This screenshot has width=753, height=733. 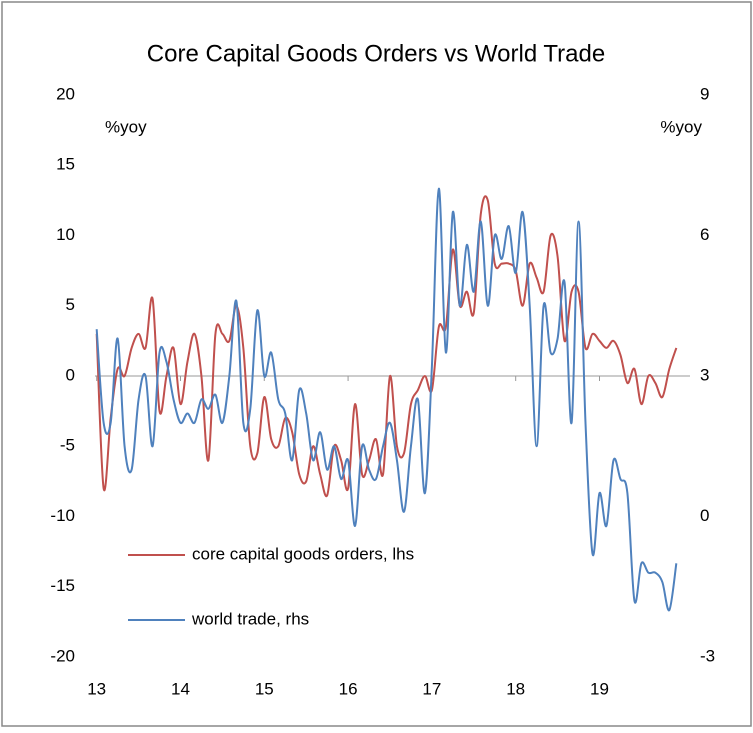 What do you see at coordinates (62, 585) in the screenshot?
I see `y-tick-label: -15` at bounding box center [62, 585].